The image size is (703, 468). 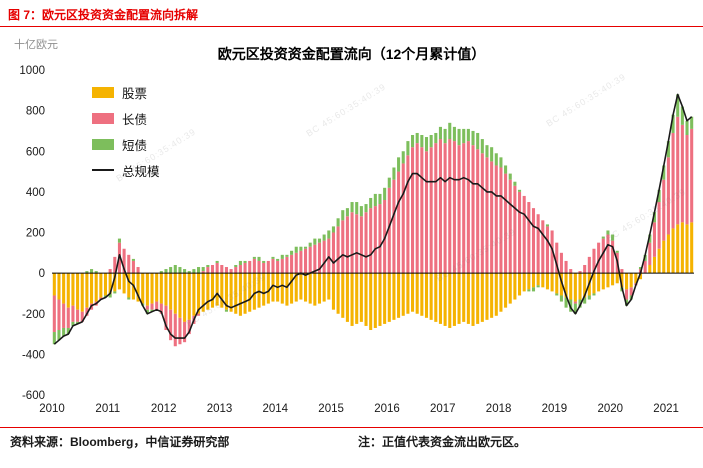 I want to click on svg-text: 2018, so click(x=499, y=409).